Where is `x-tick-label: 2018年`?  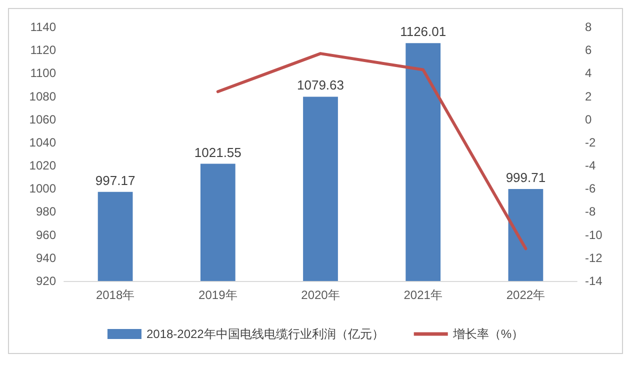
x-tick-label: 2018年 is located at coordinates (115, 295).